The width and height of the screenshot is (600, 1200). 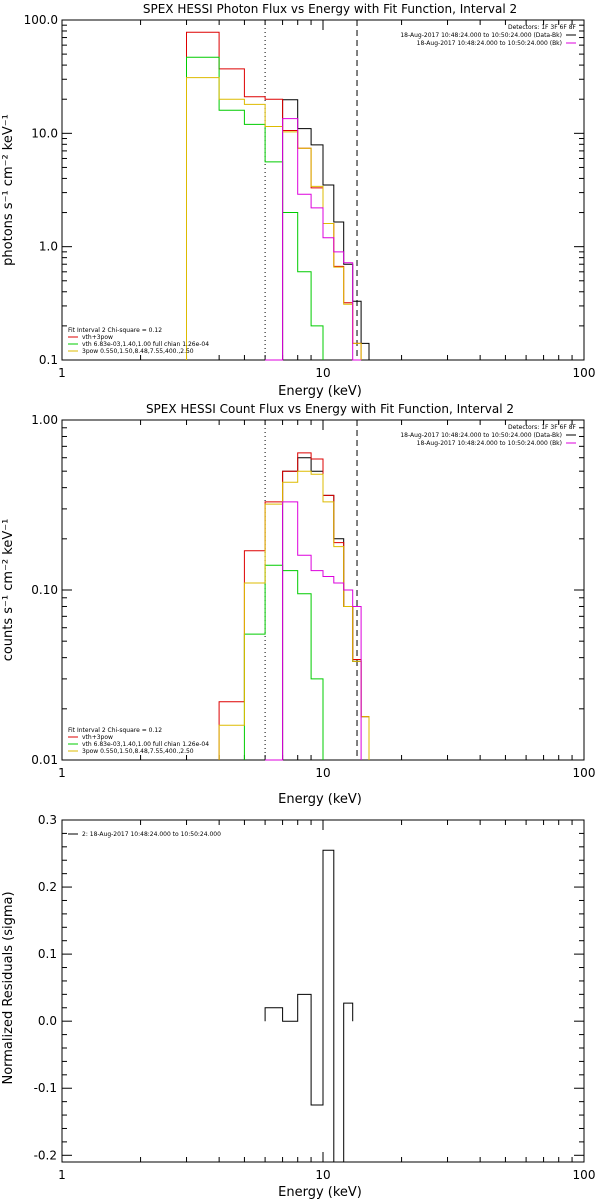 I want to click on y-tick-label: -0.1, so click(x=45, y=1088).